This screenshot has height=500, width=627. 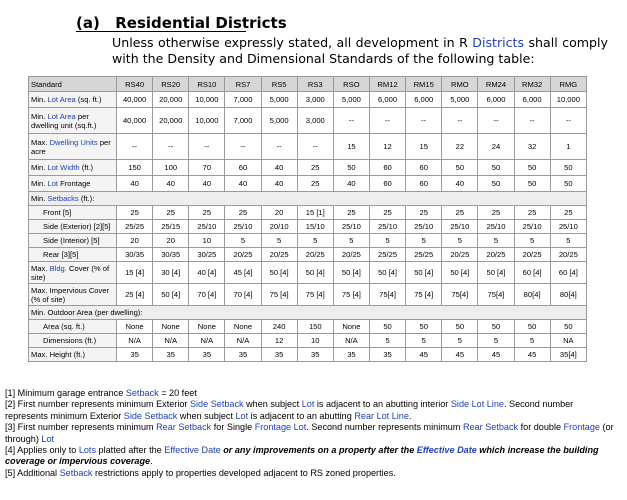 What do you see at coordinates (351, 340) in the screenshot?
I see `table-cell: N/A` at bounding box center [351, 340].